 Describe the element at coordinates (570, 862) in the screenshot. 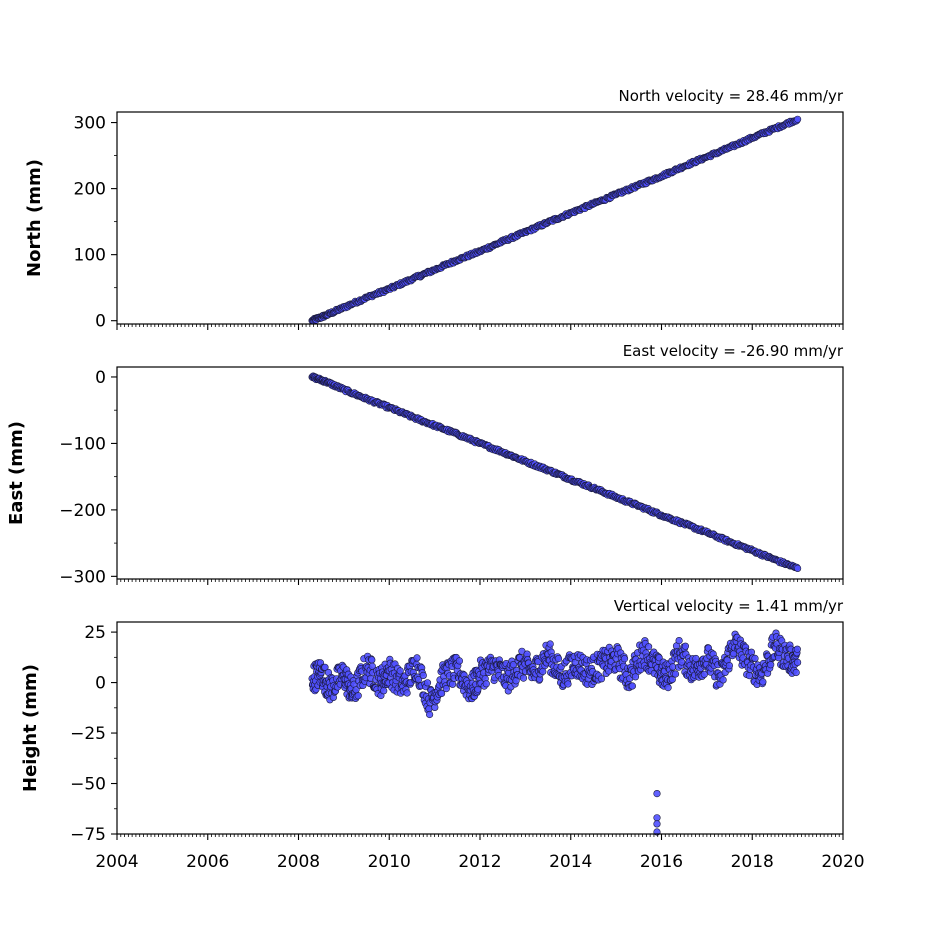

I see `x-tick-label: 2014` at that location.